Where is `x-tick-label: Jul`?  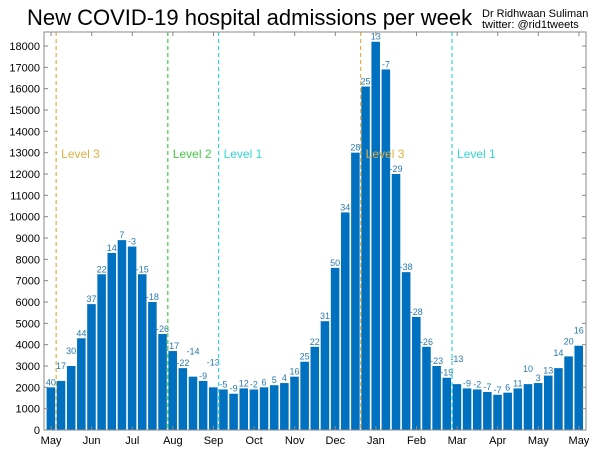
x-tick-label: Jul is located at coordinates (132, 441).